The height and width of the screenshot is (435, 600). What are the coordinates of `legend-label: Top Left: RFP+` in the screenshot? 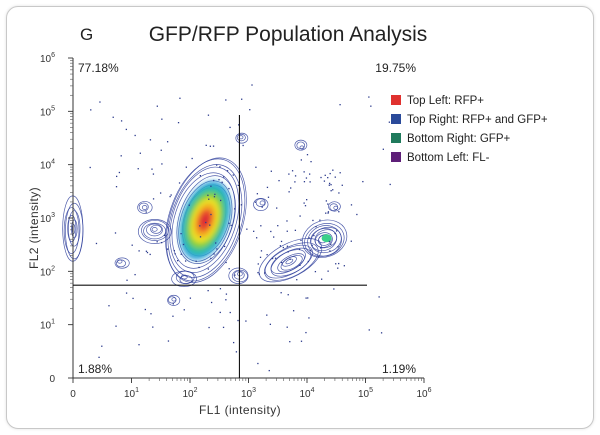 It's located at (445, 101).